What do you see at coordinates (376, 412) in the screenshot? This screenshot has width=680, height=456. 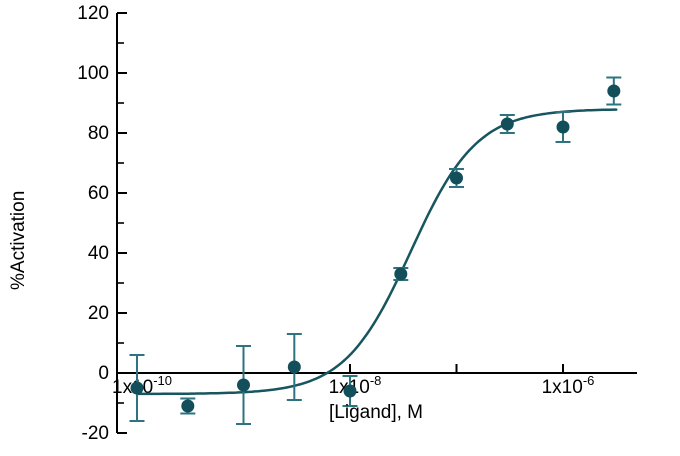 I see `x-axis-title: [Ligand], M` at bounding box center [376, 412].